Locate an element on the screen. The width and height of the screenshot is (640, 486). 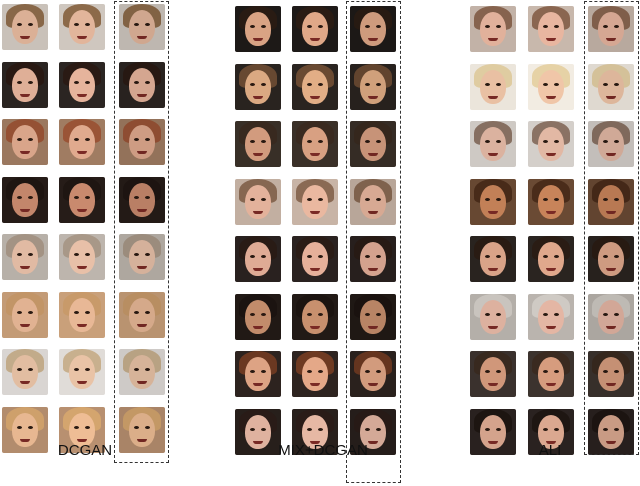
dcgan-highlight-box is located at coordinates (141, 232).